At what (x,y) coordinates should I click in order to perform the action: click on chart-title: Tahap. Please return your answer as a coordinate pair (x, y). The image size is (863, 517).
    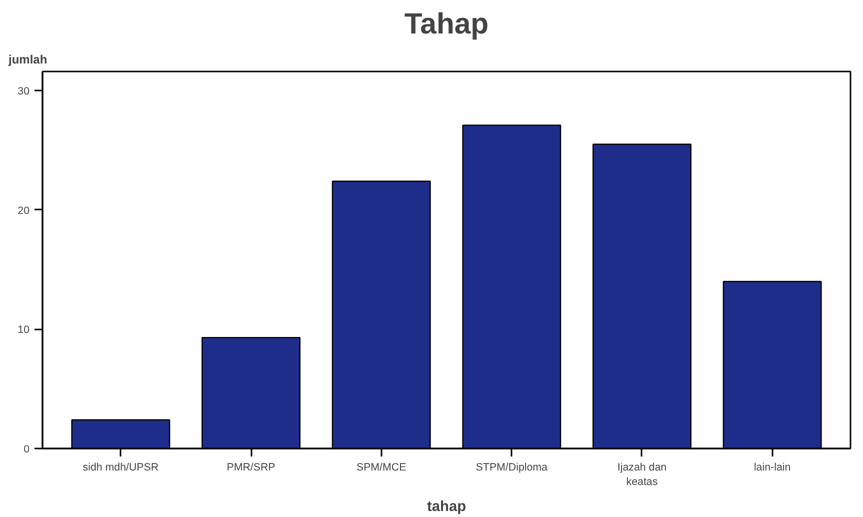
    Looking at the image, I should click on (446, 24).